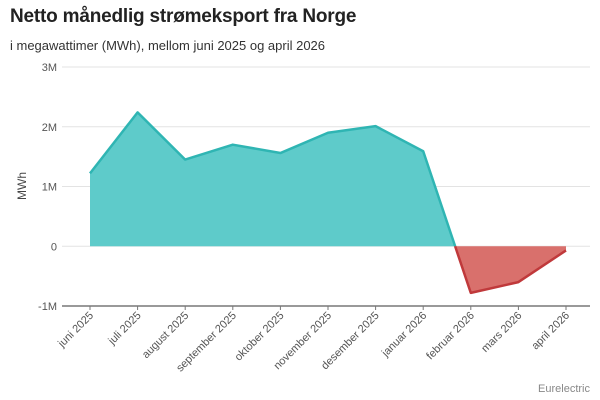 The width and height of the screenshot is (600, 400). What do you see at coordinates (183, 16) in the screenshot?
I see `chart-title: Netto månedlig strømeksport fra Norge` at bounding box center [183, 16].